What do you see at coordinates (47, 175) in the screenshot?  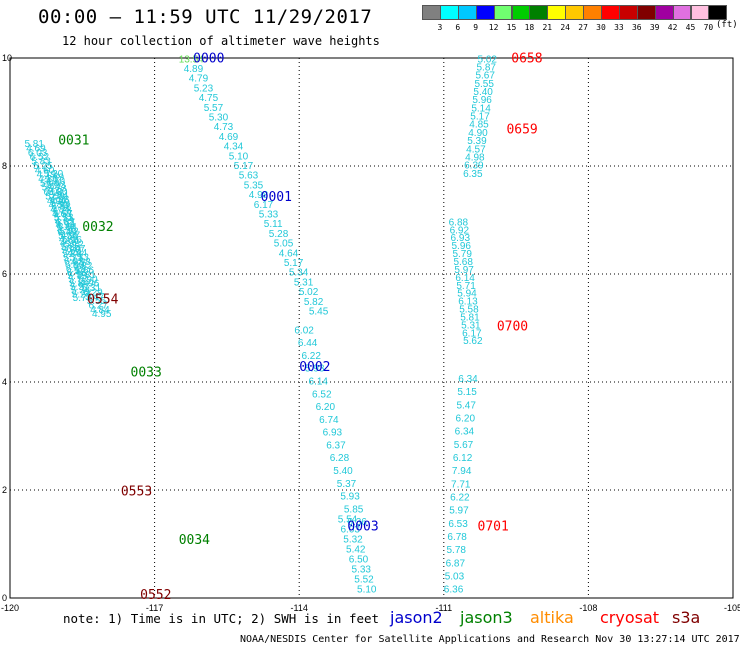 I see `wave-height-value: 4.79` at bounding box center [47, 175].